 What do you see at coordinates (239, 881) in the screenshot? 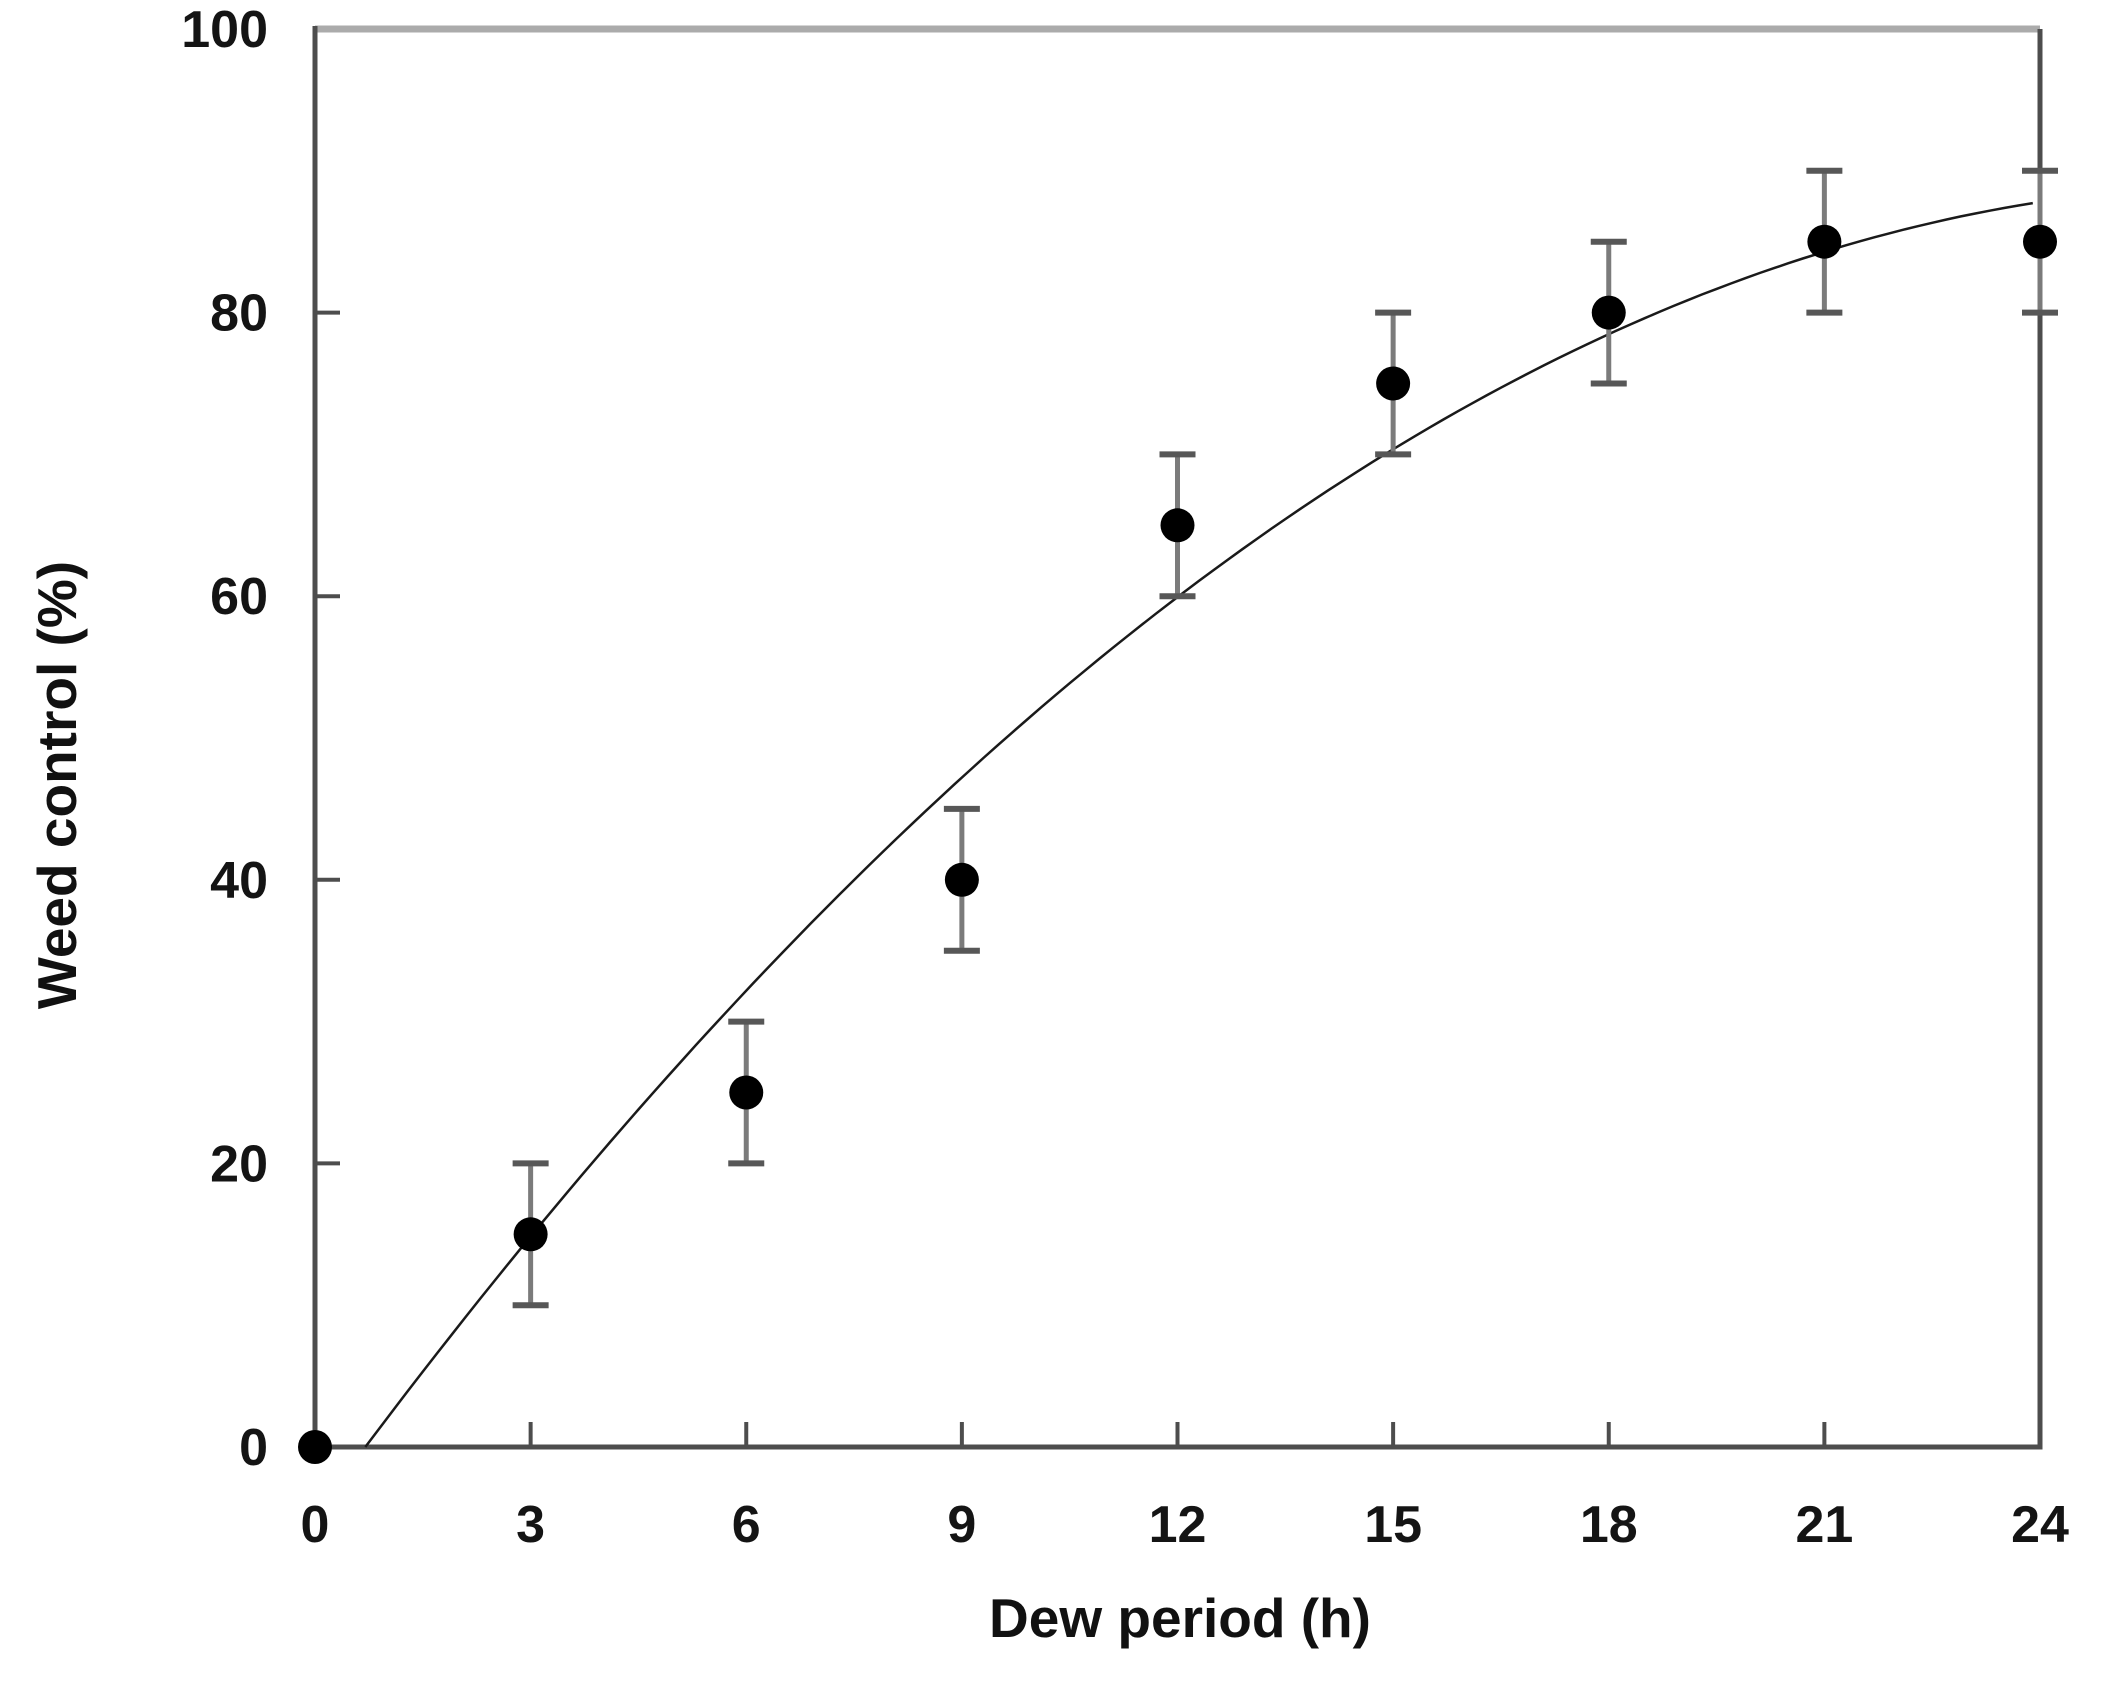
I see `y-tick-label: 40` at bounding box center [239, 881].